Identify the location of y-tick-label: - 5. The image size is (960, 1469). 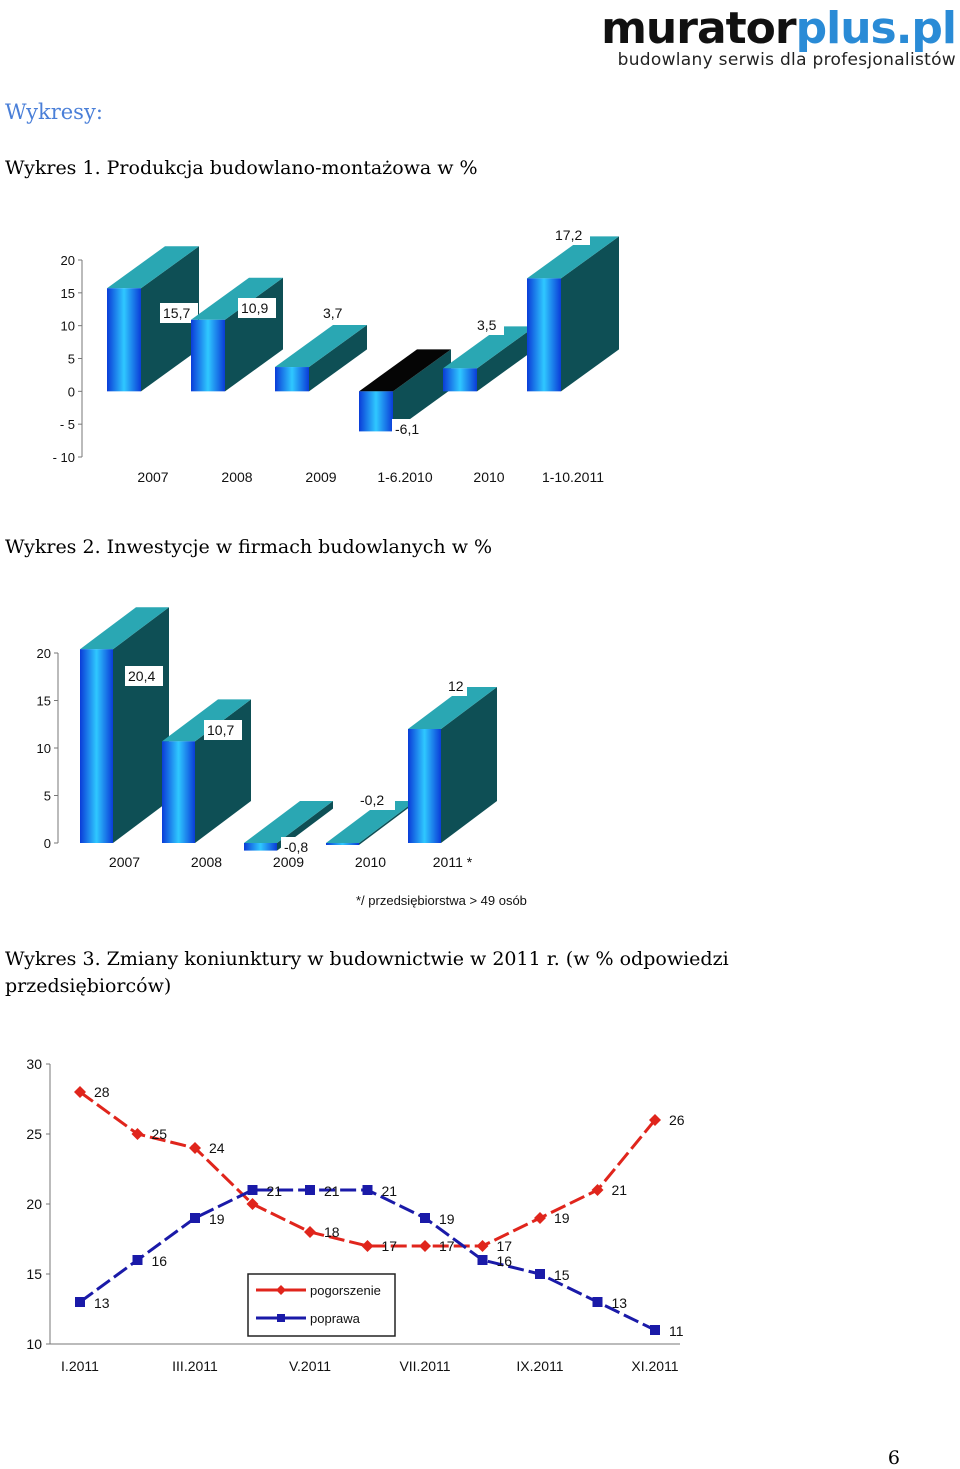
(67, 424).